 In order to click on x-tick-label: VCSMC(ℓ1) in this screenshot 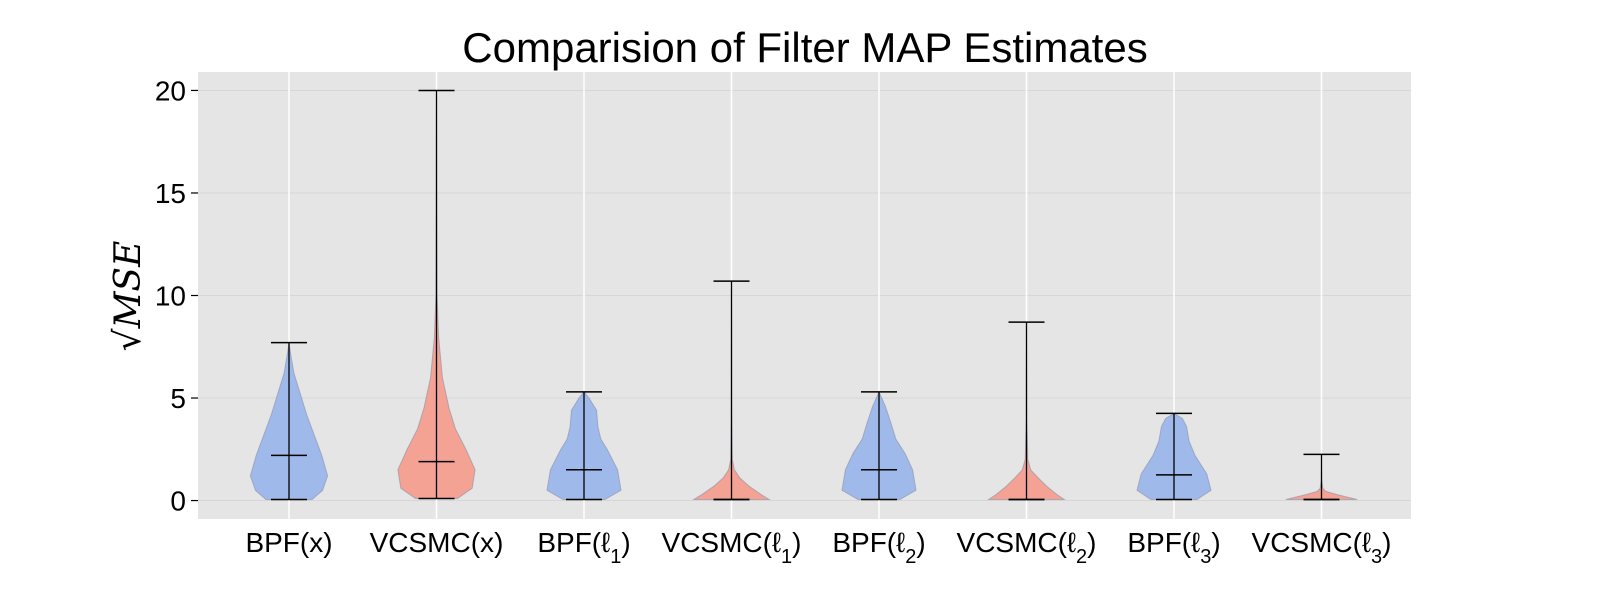, I will do `click(732, 547)`.